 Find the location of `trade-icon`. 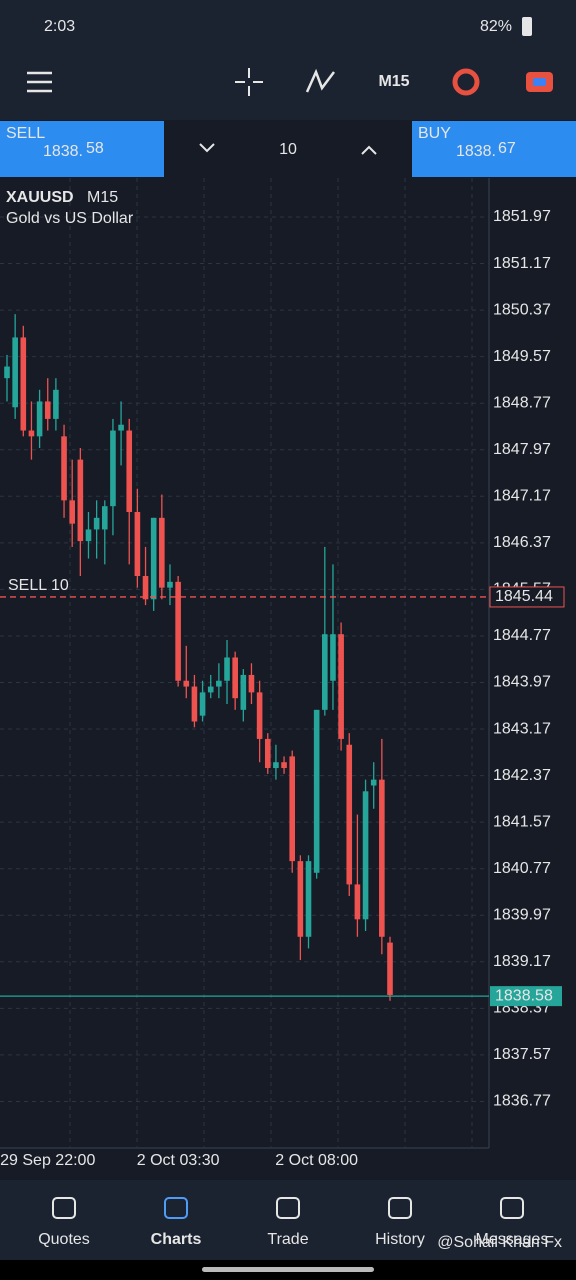

trade-icon is located at coordinates (539, 82).